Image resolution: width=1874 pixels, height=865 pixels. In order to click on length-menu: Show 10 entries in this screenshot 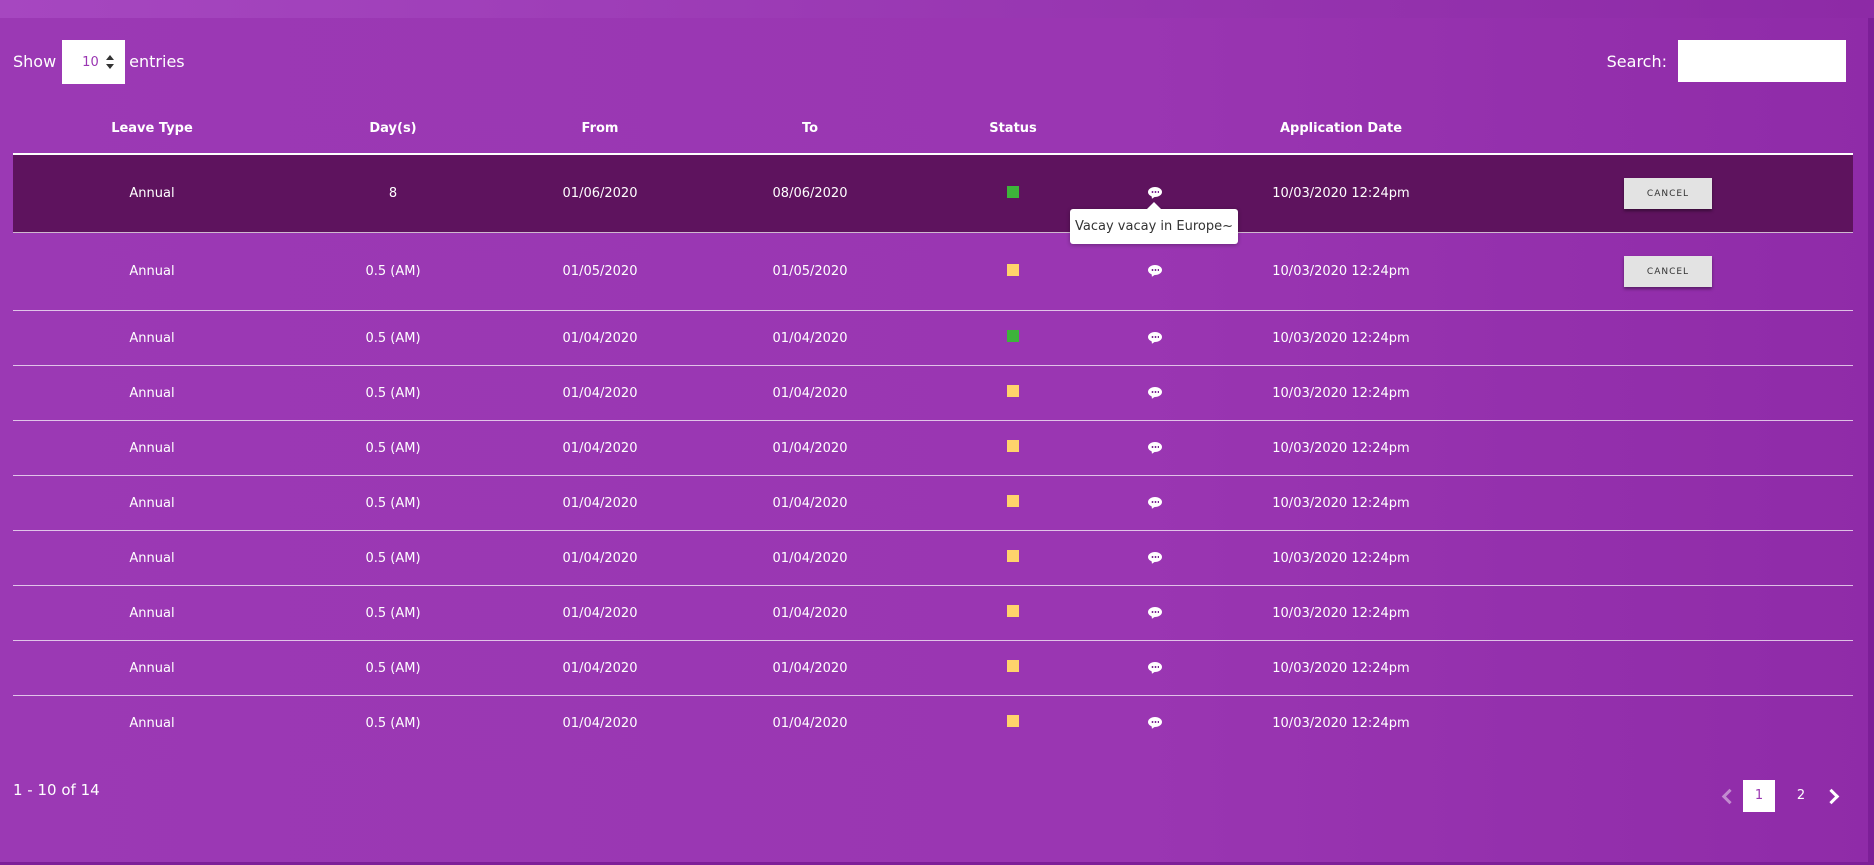, I will do `click(99, 62)`.